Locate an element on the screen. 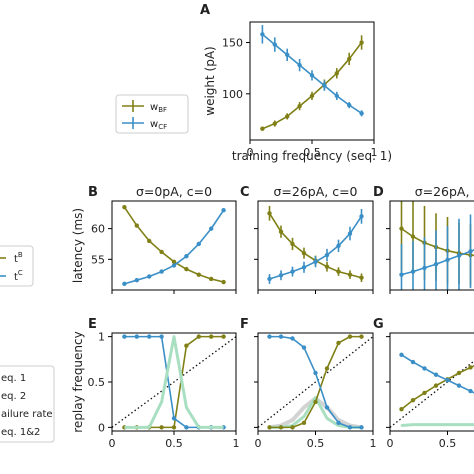  y-axis-label-a: weight (pA) is located at coordinates (210, 80).